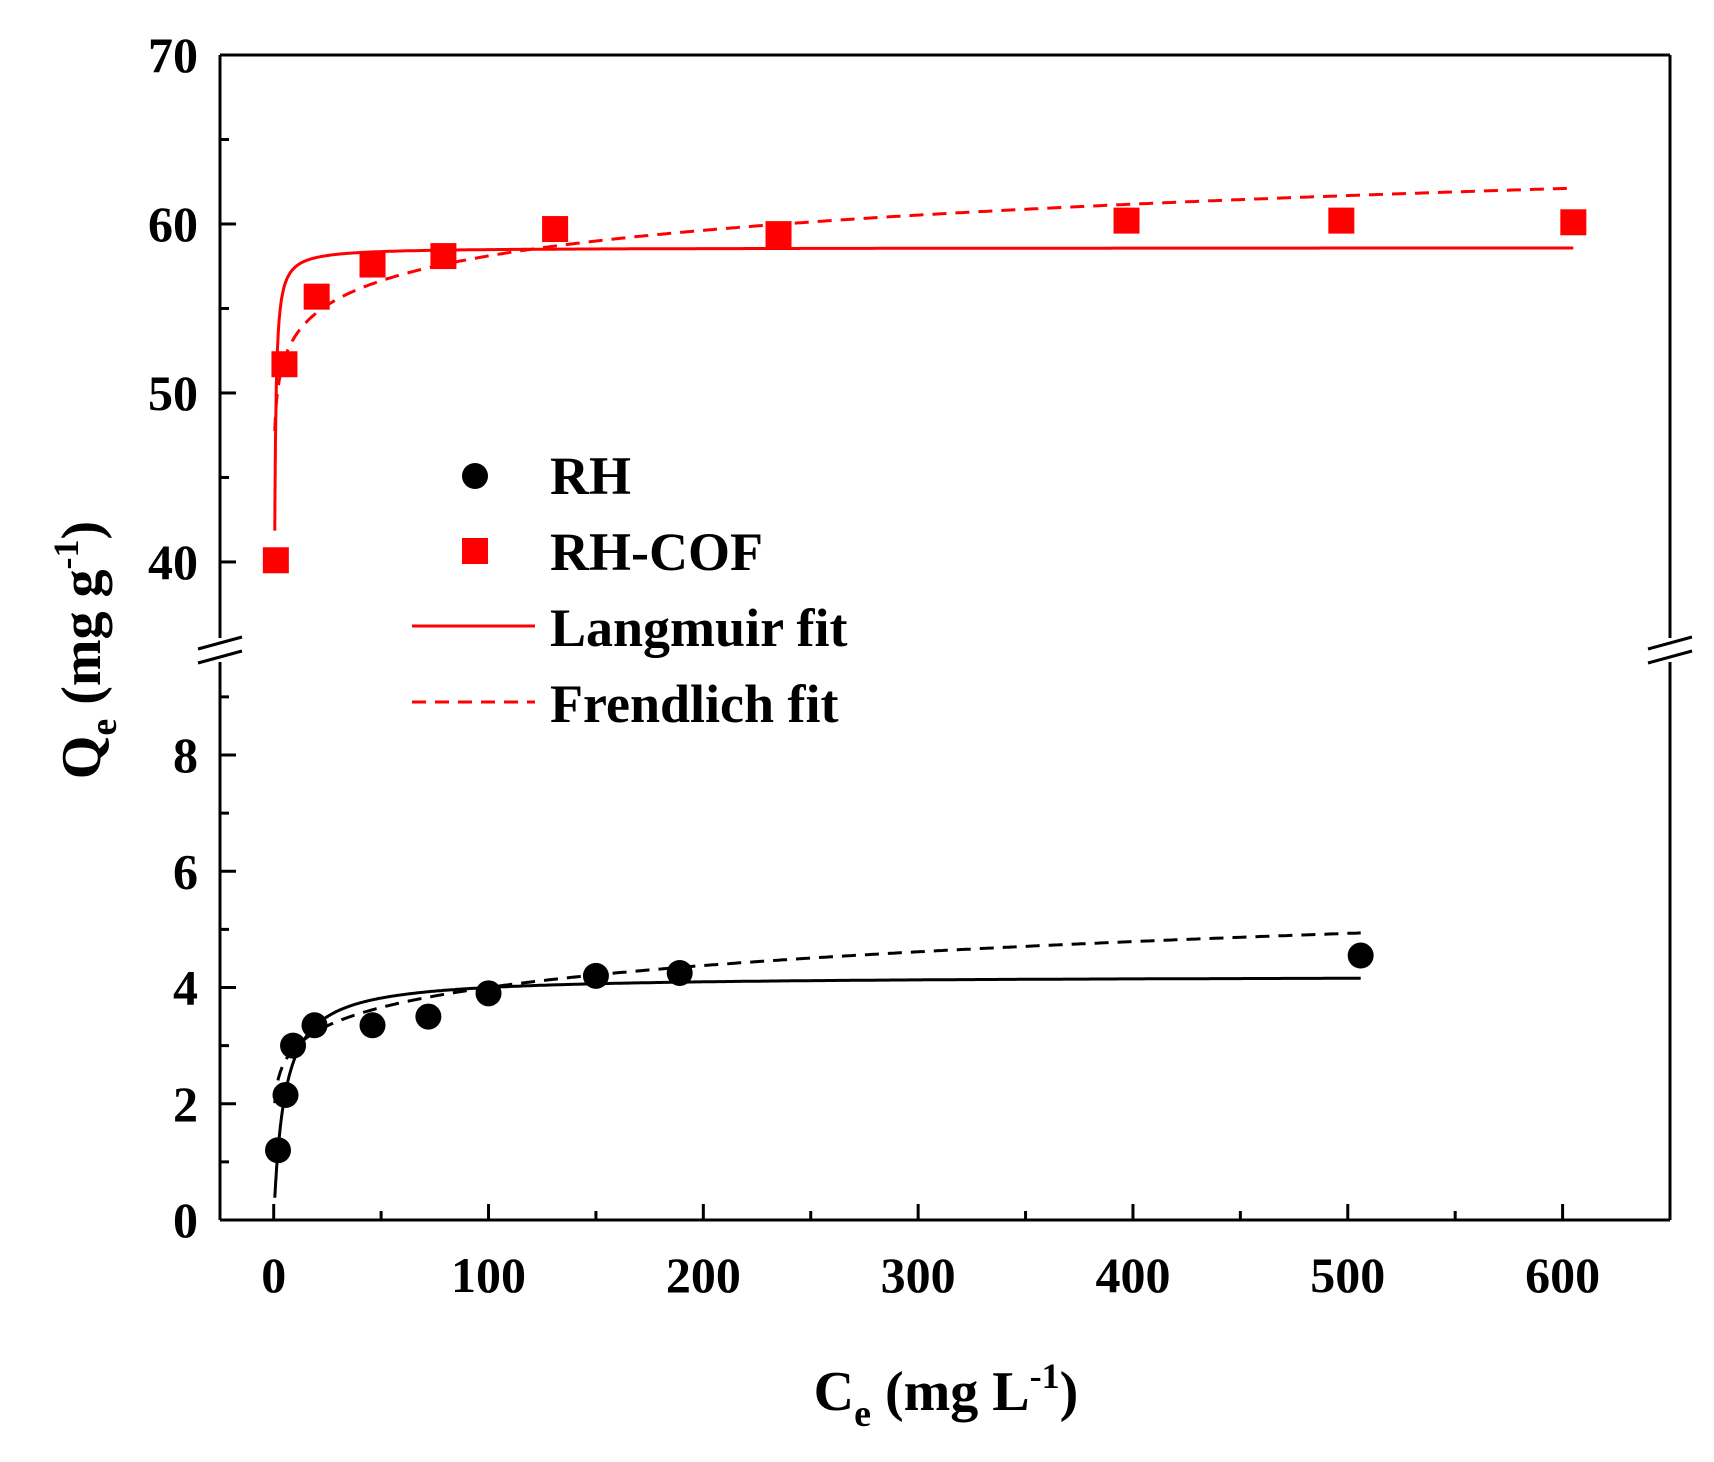 This screenshot has width=1714, height=1462. Describe the element at coordinates (630, 590) in the screenshot. I see `legend: RH RH-COF Langmuir fit Frendlich fit` at that location.